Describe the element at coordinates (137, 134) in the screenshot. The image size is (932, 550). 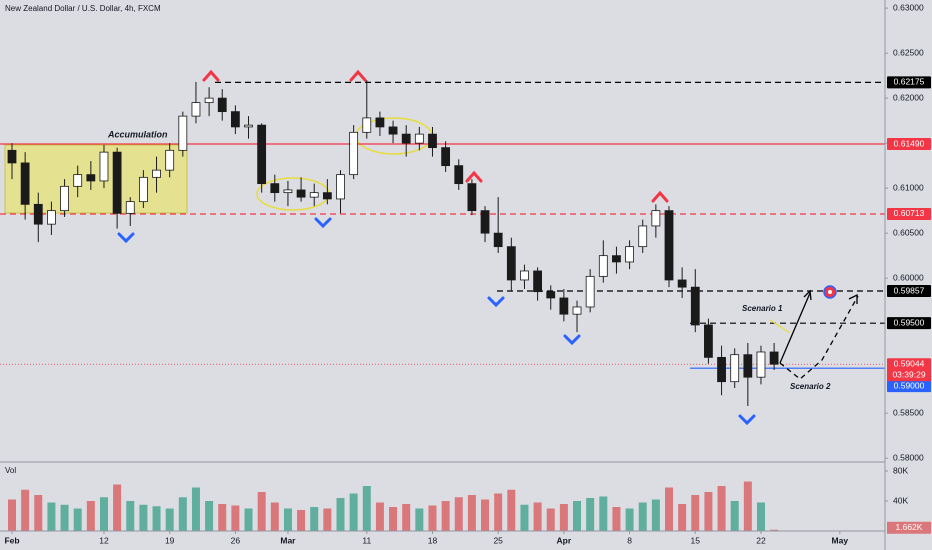
I see `annotation: Accumulation` at that location.